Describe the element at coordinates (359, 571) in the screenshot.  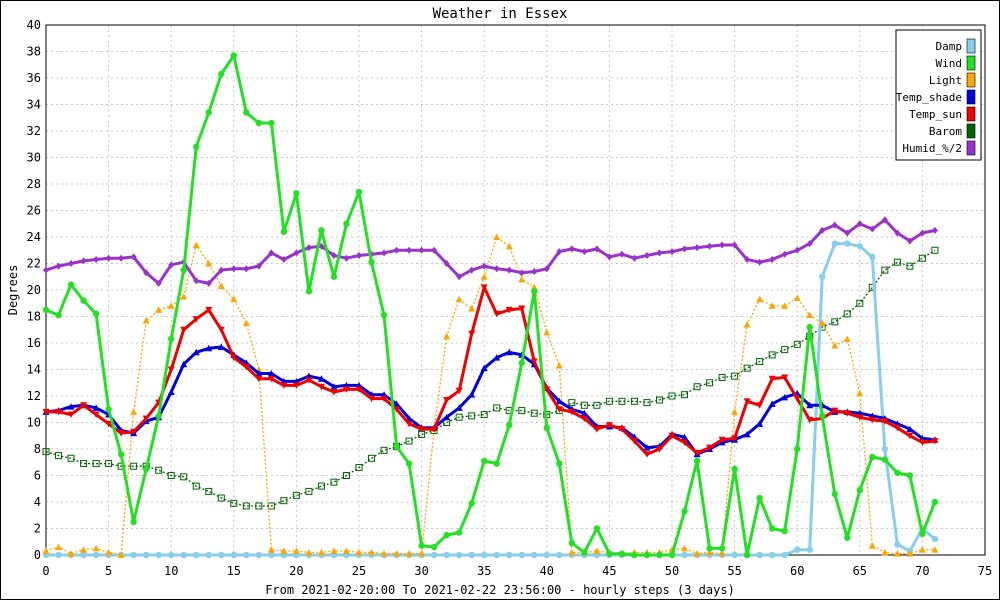
I see `x-tick-label: 25` at that location.